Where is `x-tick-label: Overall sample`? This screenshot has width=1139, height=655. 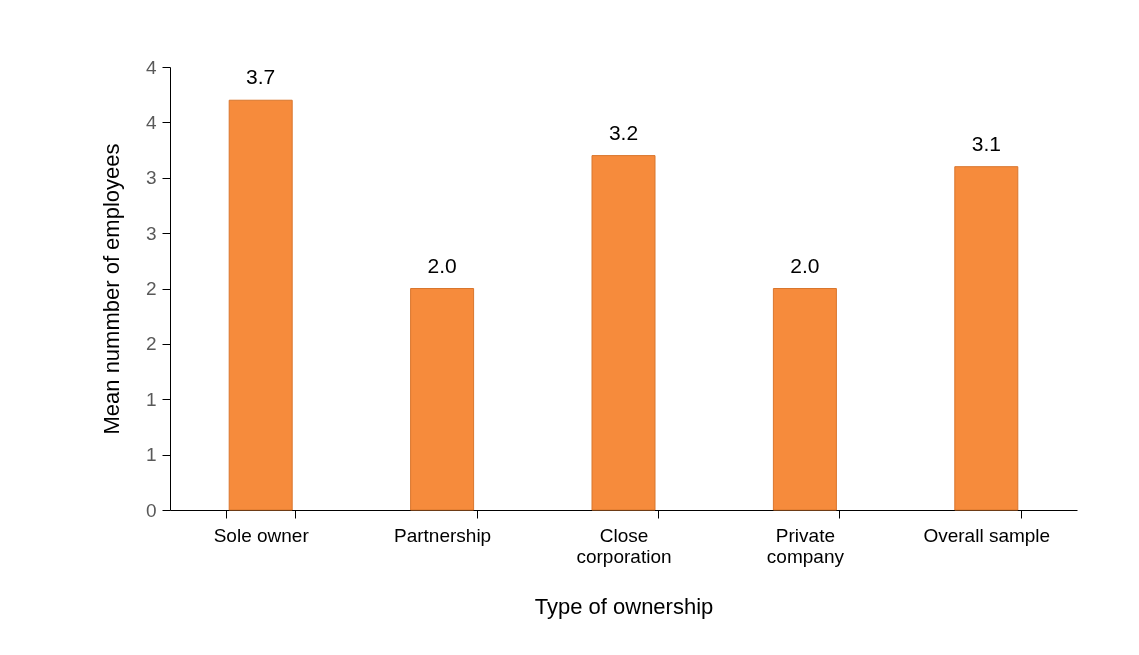
x-tick-label: Overall sample is located at coordinates (987, 535).